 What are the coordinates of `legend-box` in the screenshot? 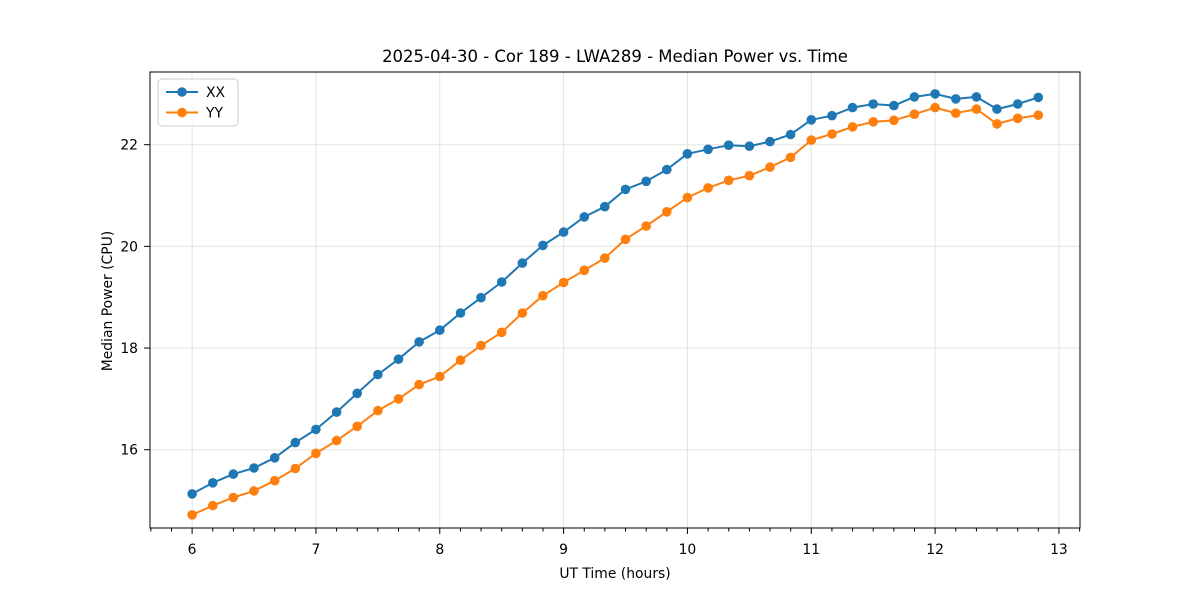 It's located at (198, 102).